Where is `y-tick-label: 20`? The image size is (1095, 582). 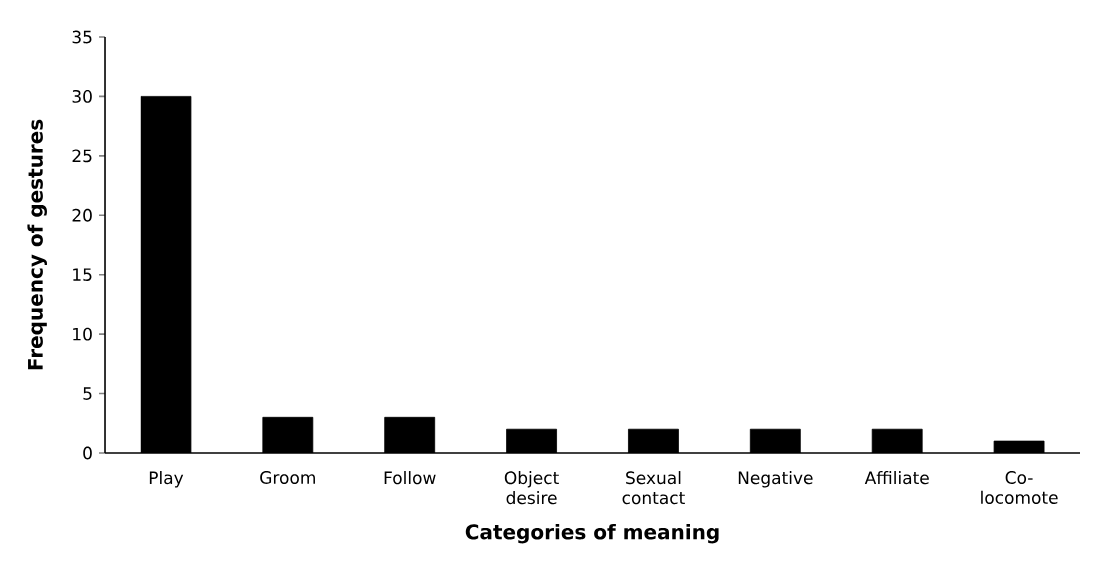
y-tick-label: 20 is located at coordinates (82, 215).